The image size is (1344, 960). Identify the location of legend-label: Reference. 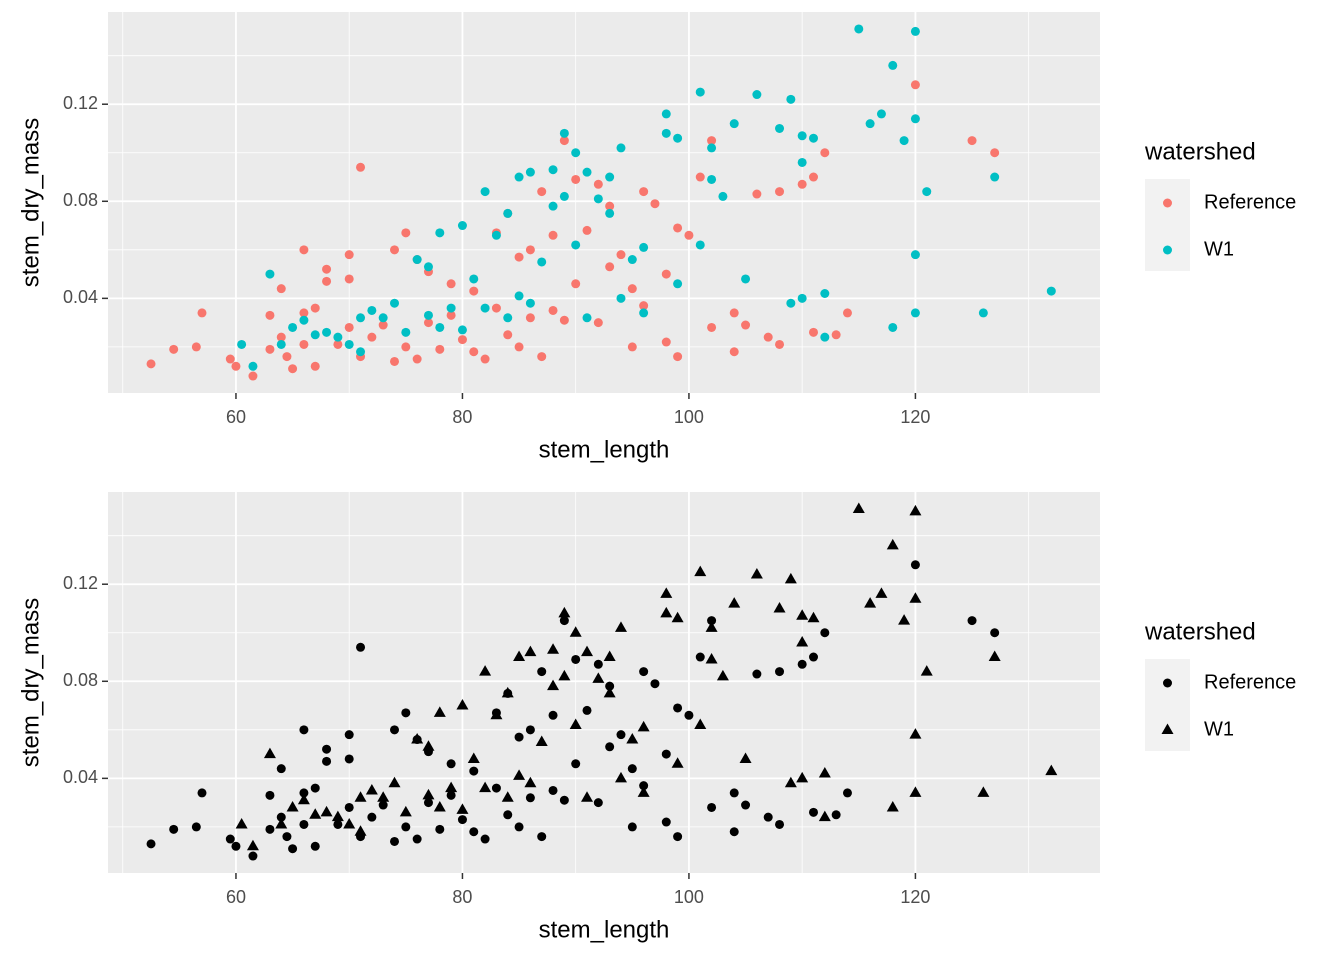
(1250, 202).